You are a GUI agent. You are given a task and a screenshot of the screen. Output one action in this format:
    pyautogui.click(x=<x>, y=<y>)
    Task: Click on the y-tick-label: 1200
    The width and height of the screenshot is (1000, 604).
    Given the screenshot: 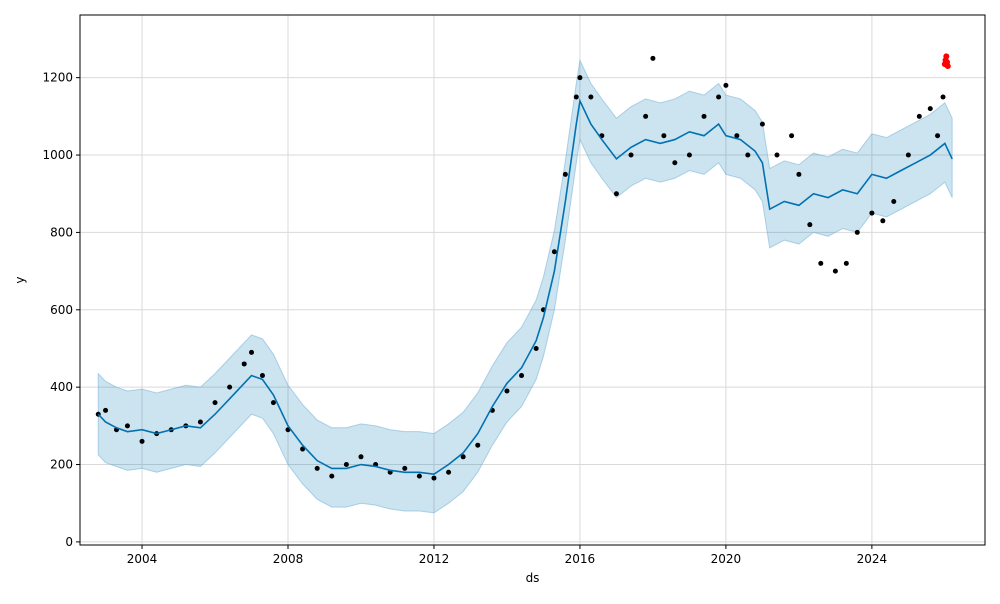 What is the action you would take?
    pyautogui.click(x=57, y=78)
    